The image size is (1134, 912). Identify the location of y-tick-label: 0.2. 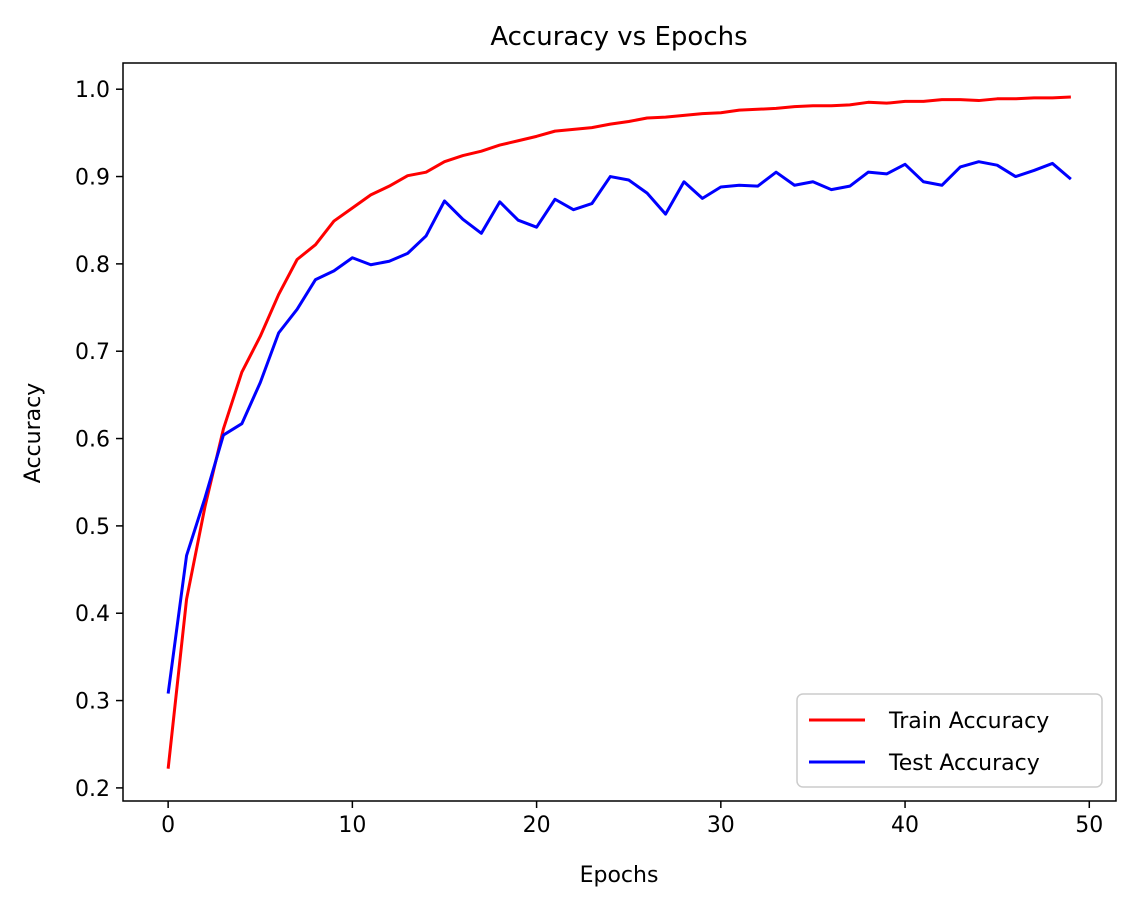
(92, 789).